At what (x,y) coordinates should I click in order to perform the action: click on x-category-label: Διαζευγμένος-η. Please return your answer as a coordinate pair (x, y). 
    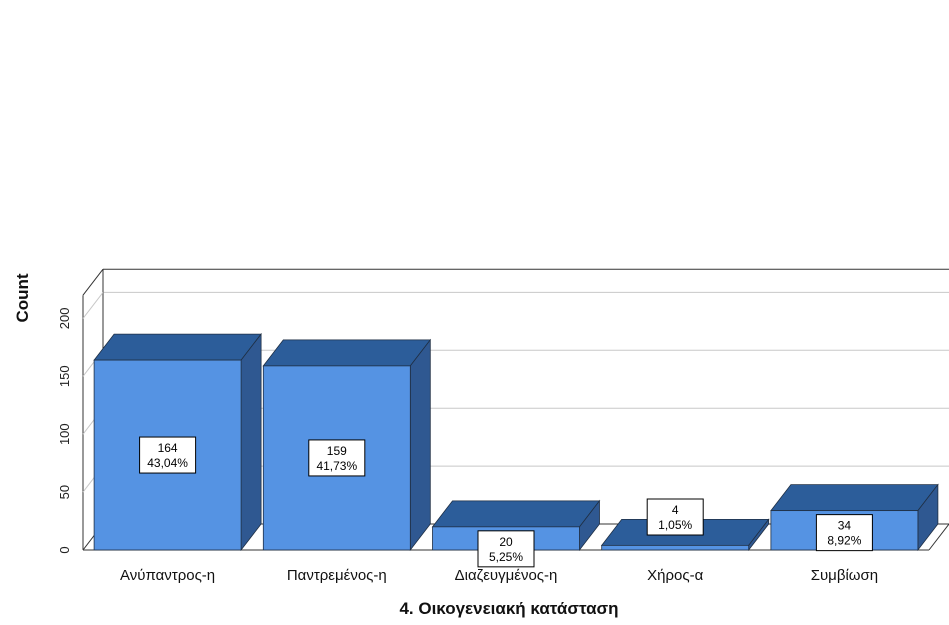
    Looking at the image, I should click on (506, 575).